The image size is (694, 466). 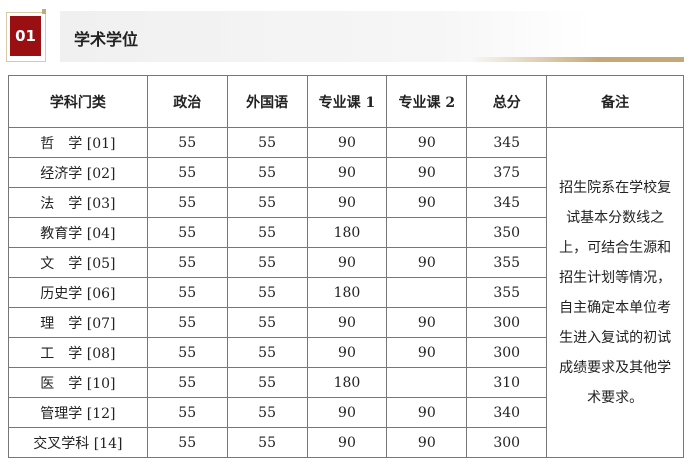 I want to click on banner-gold-line, so click(x=577, y=59).